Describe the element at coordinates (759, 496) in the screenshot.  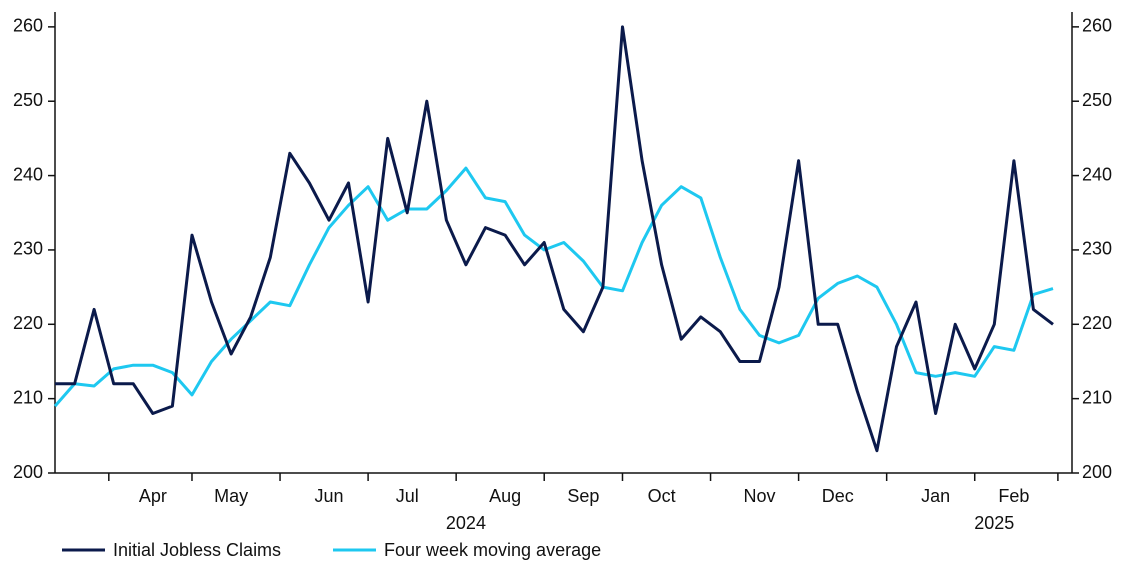
I see `x-tick-label: Nov` at that location.